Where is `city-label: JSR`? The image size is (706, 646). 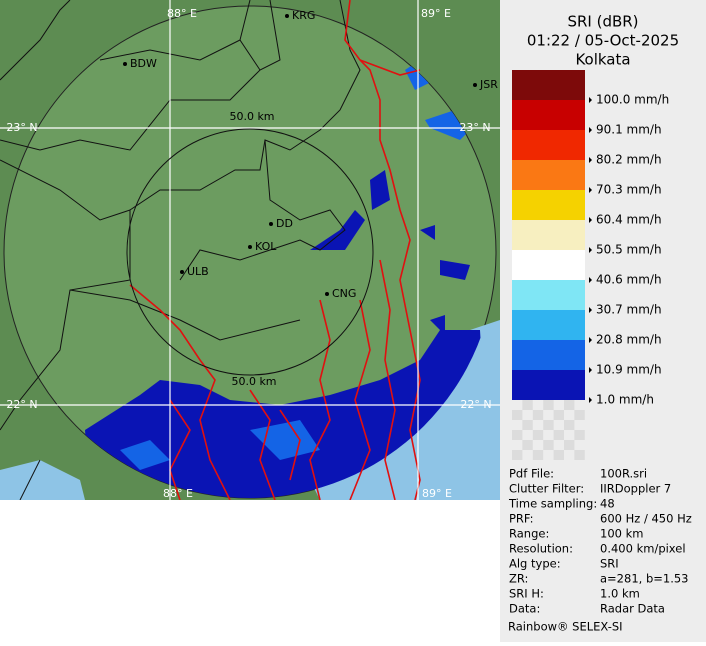
city-label: JSR is located at coordinates (488, 84).